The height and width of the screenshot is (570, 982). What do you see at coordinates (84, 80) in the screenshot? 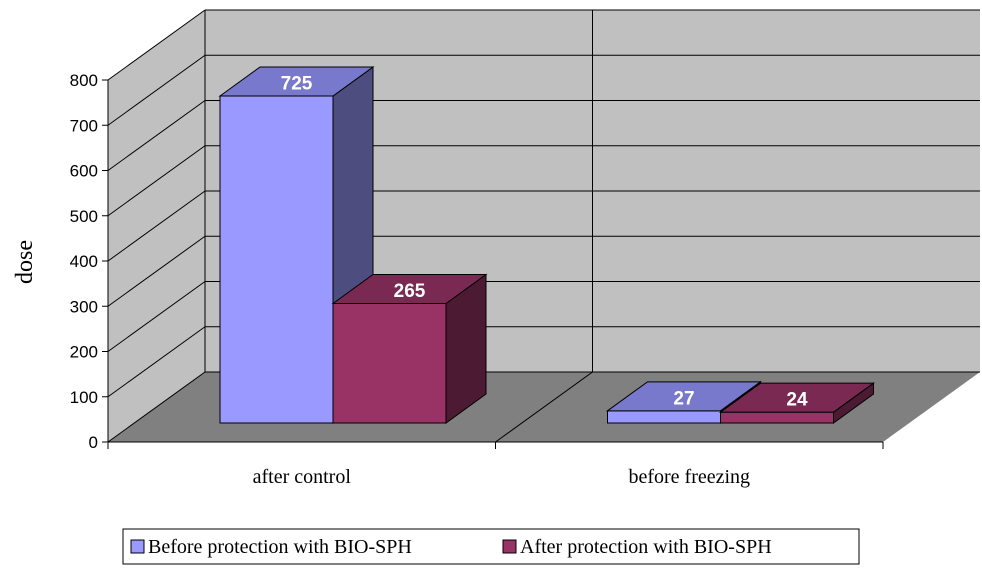
I see `y-tick-label: 800` at bounding box center [84, 80].